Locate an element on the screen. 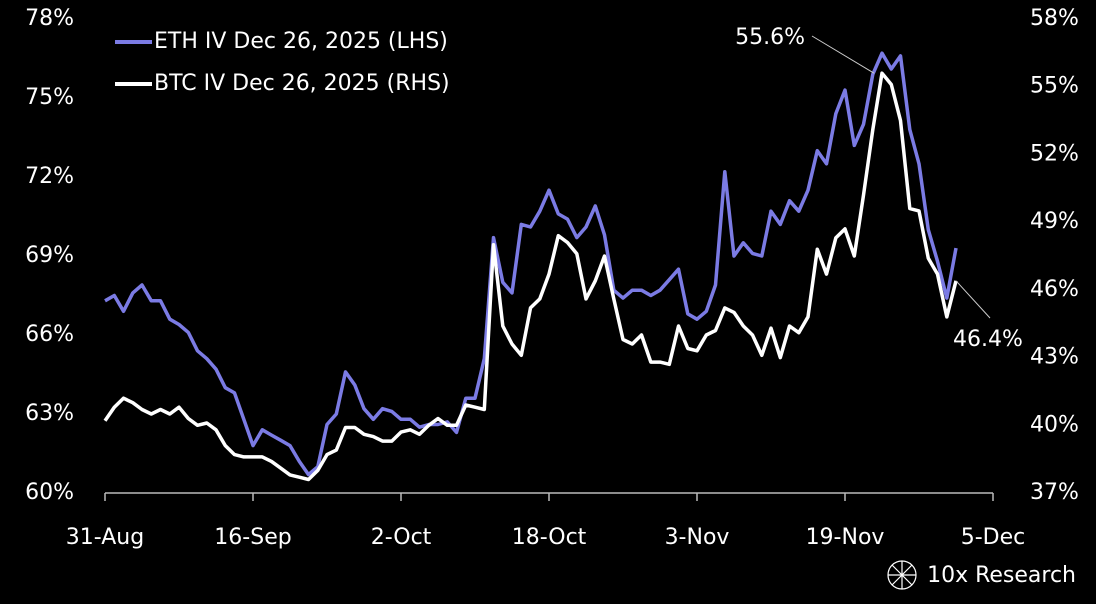 This screenshot has width=1096, height=604. annotation: 55.6% is located at coordinates (770, 37).